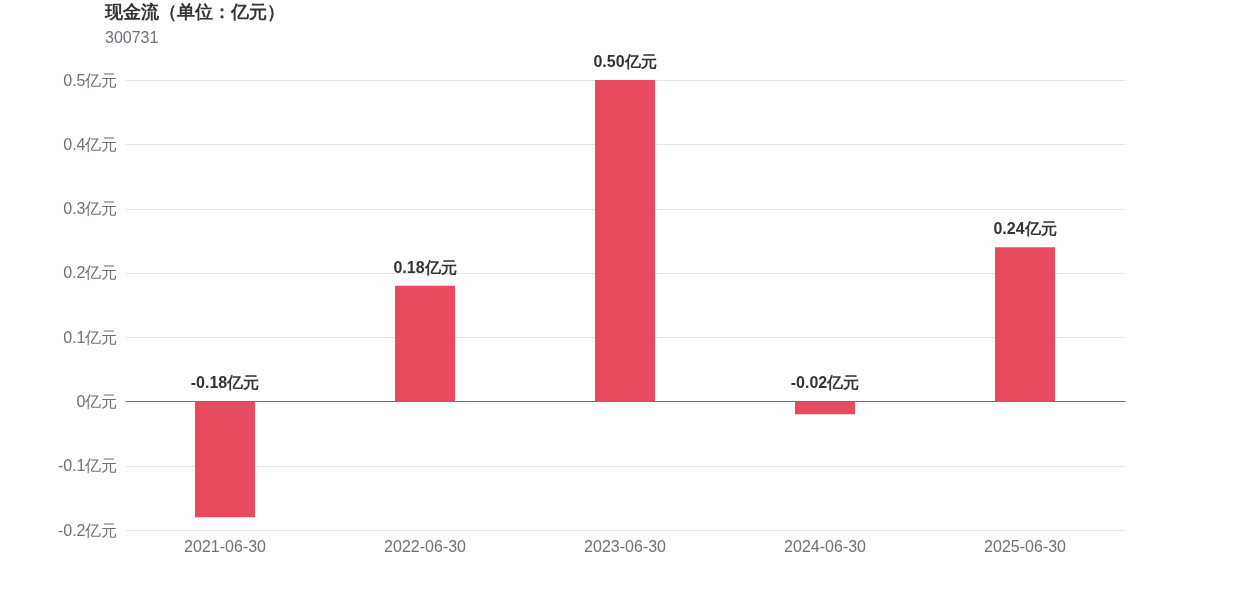 This screenshot has height=600, width=1250. What do you see at coordinates (425, 546) in the screenshot?
I see `x-tick-label: 2022-06-30` at bounding box center [425, 546].